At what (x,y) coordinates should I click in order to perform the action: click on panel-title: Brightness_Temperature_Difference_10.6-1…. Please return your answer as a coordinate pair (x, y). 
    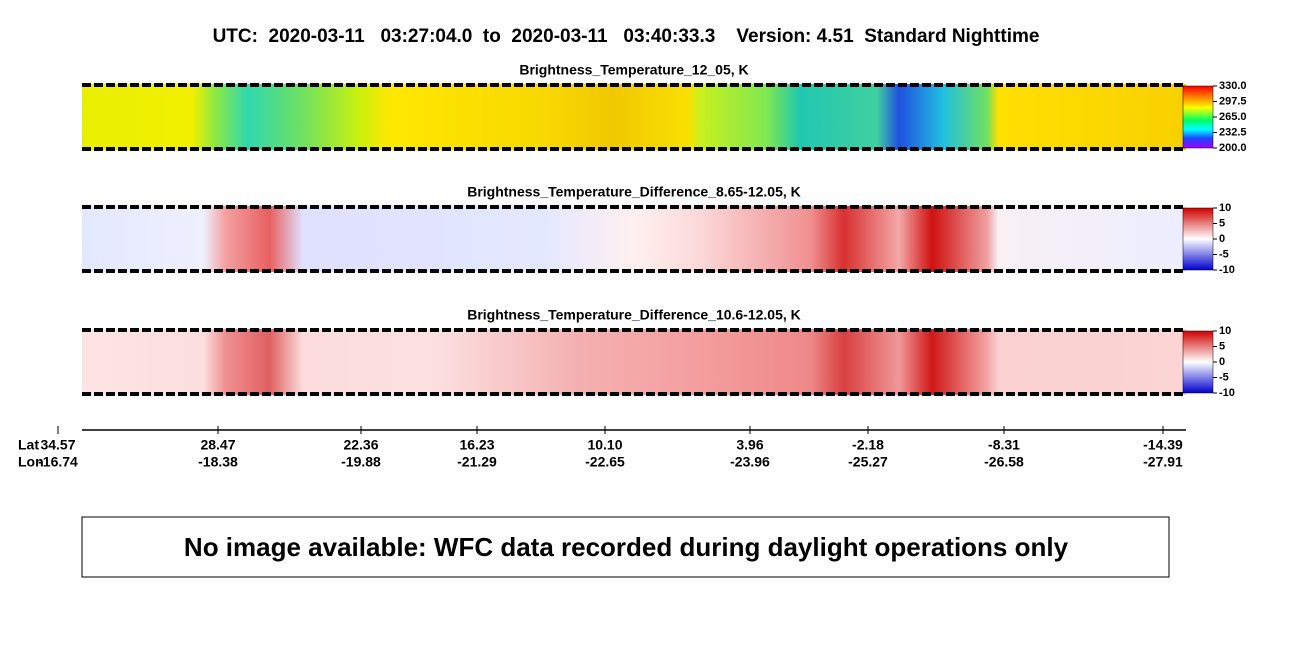
    Looking at the image, I should click on (634, 315).